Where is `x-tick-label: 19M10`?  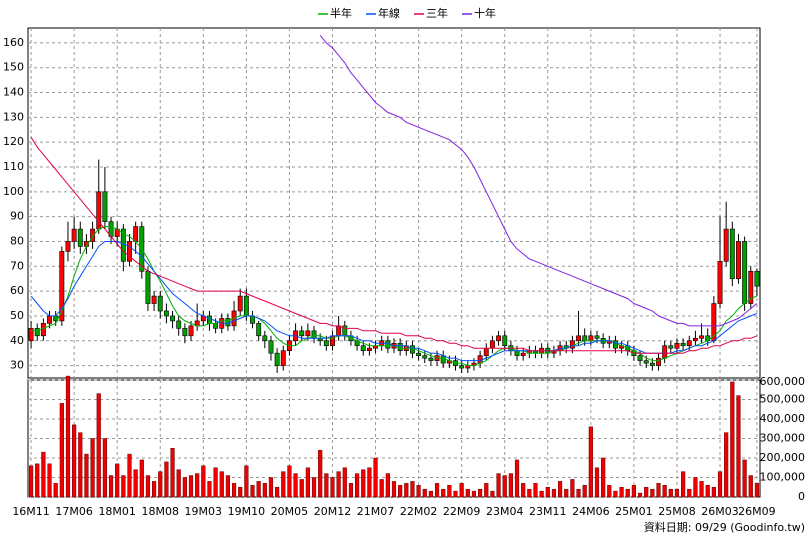
x-tick-label: 19M10 is located at coordinates (247, 511).